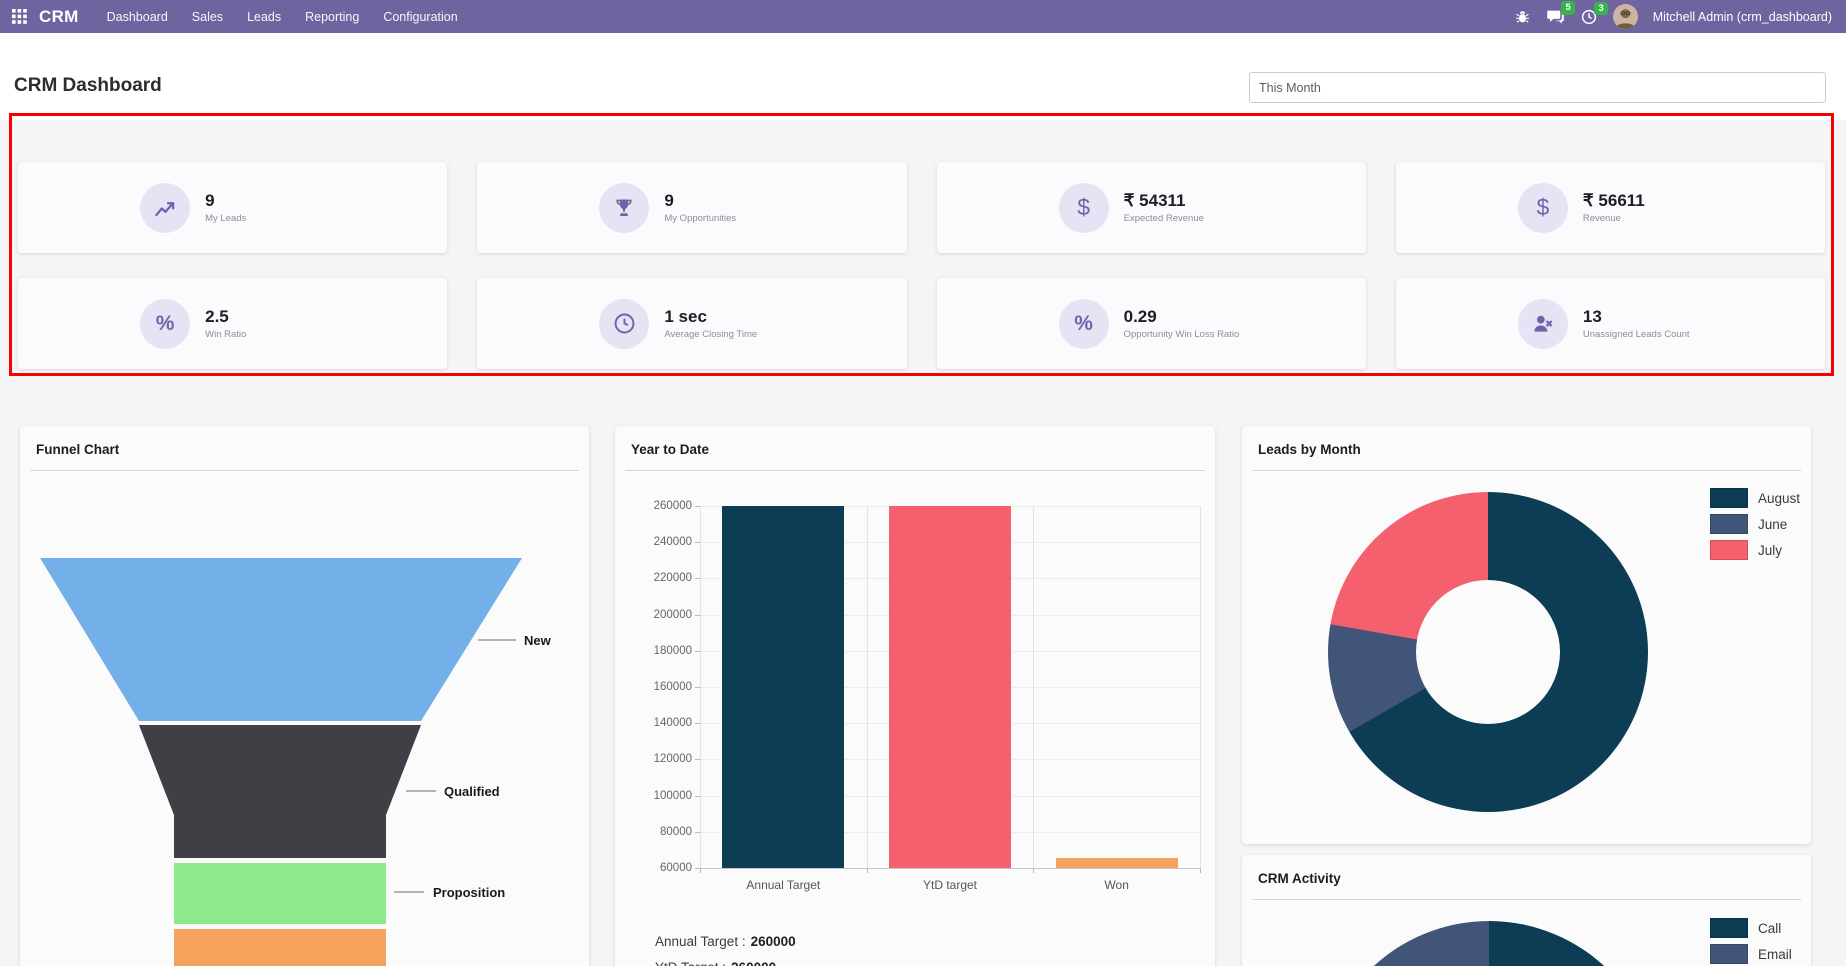  I want to click on kpi-card-revenue: $ ₹ 56611 Revenue, so click(1610, 207).